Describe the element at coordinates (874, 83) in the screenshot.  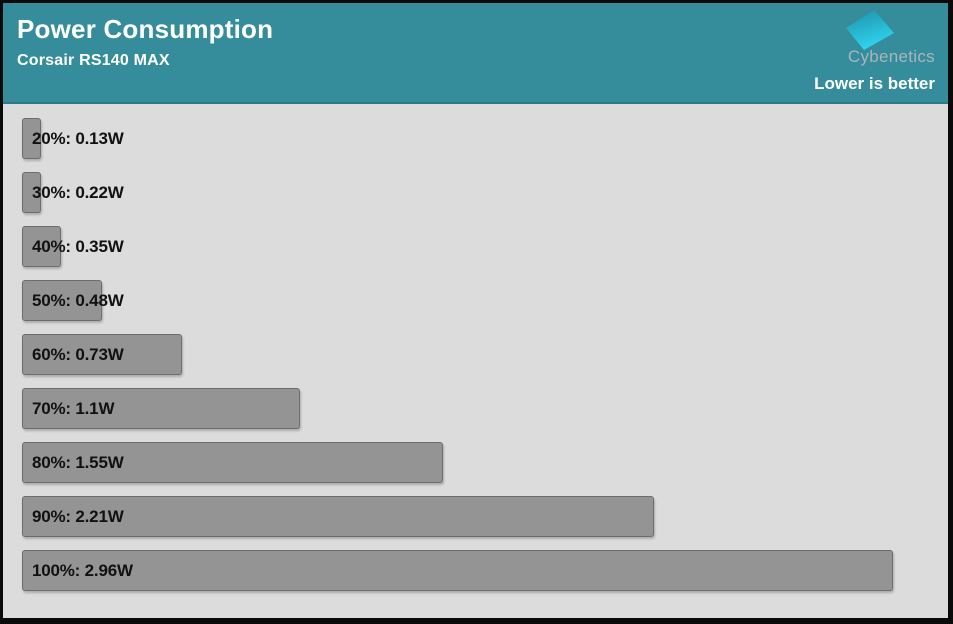
I see `lower-is-better-note: Lower is better` at that location.